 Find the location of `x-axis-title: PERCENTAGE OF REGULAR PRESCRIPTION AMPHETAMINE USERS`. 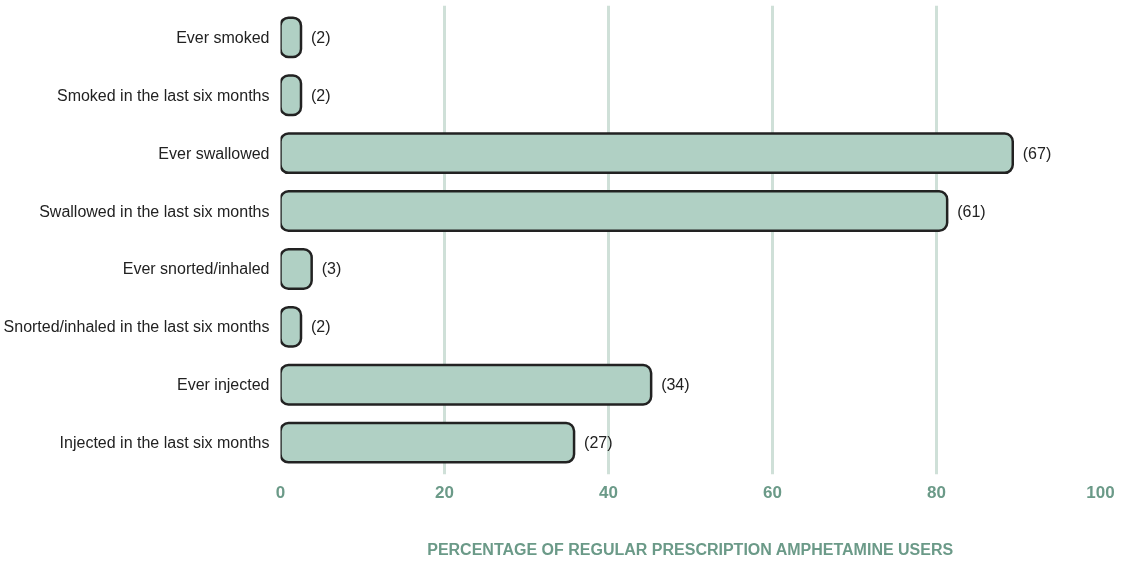

x-axis-title: PERCENTAGE OF REGULAR PRESCRIPTION AMPHETAMINE USERS is located at coordinates (690, 549).